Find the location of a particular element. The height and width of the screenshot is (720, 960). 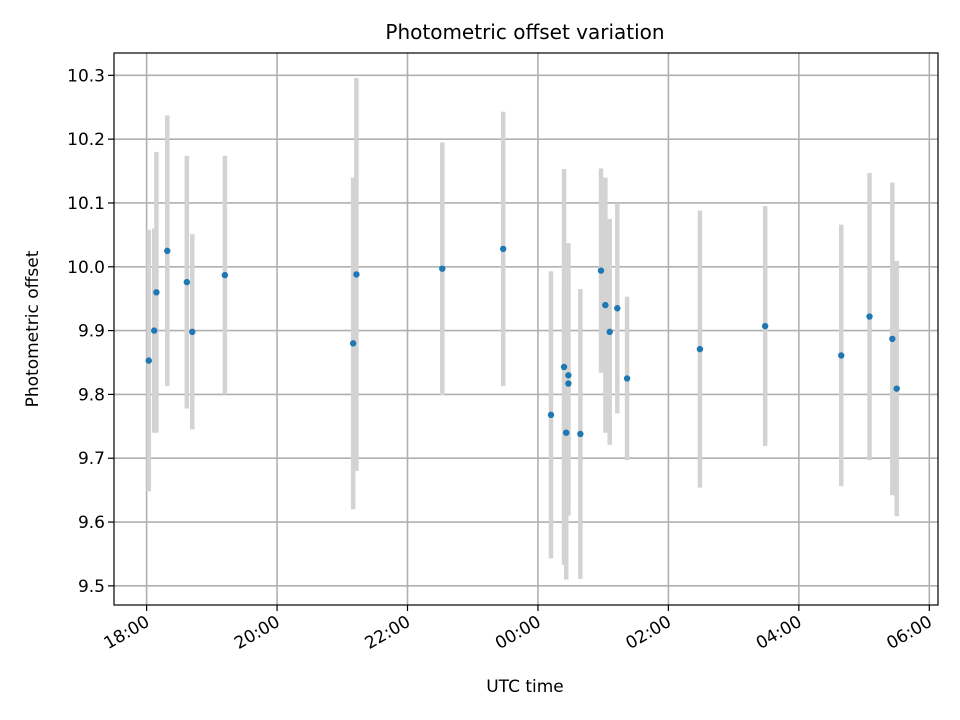

y-tick-label: 10.0 is located at coordinates (86, 268).